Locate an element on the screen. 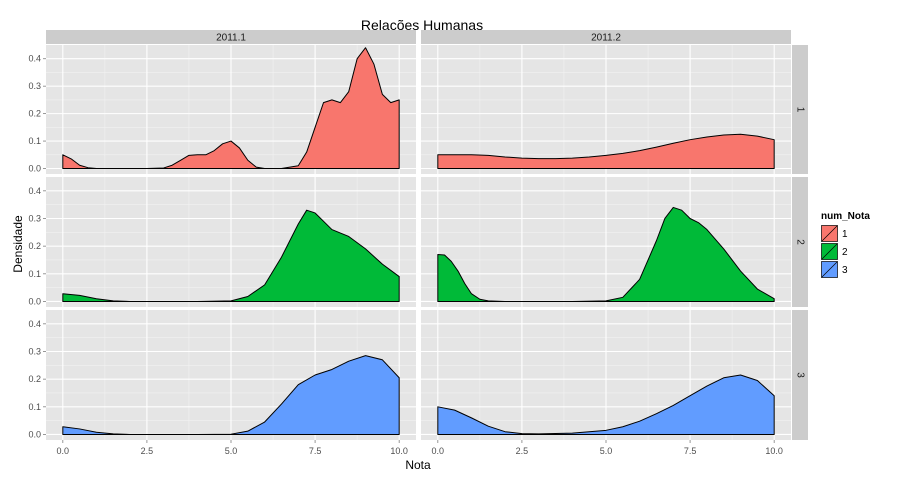  density-area-3-2011.2 is located at coordinates (606, 404).